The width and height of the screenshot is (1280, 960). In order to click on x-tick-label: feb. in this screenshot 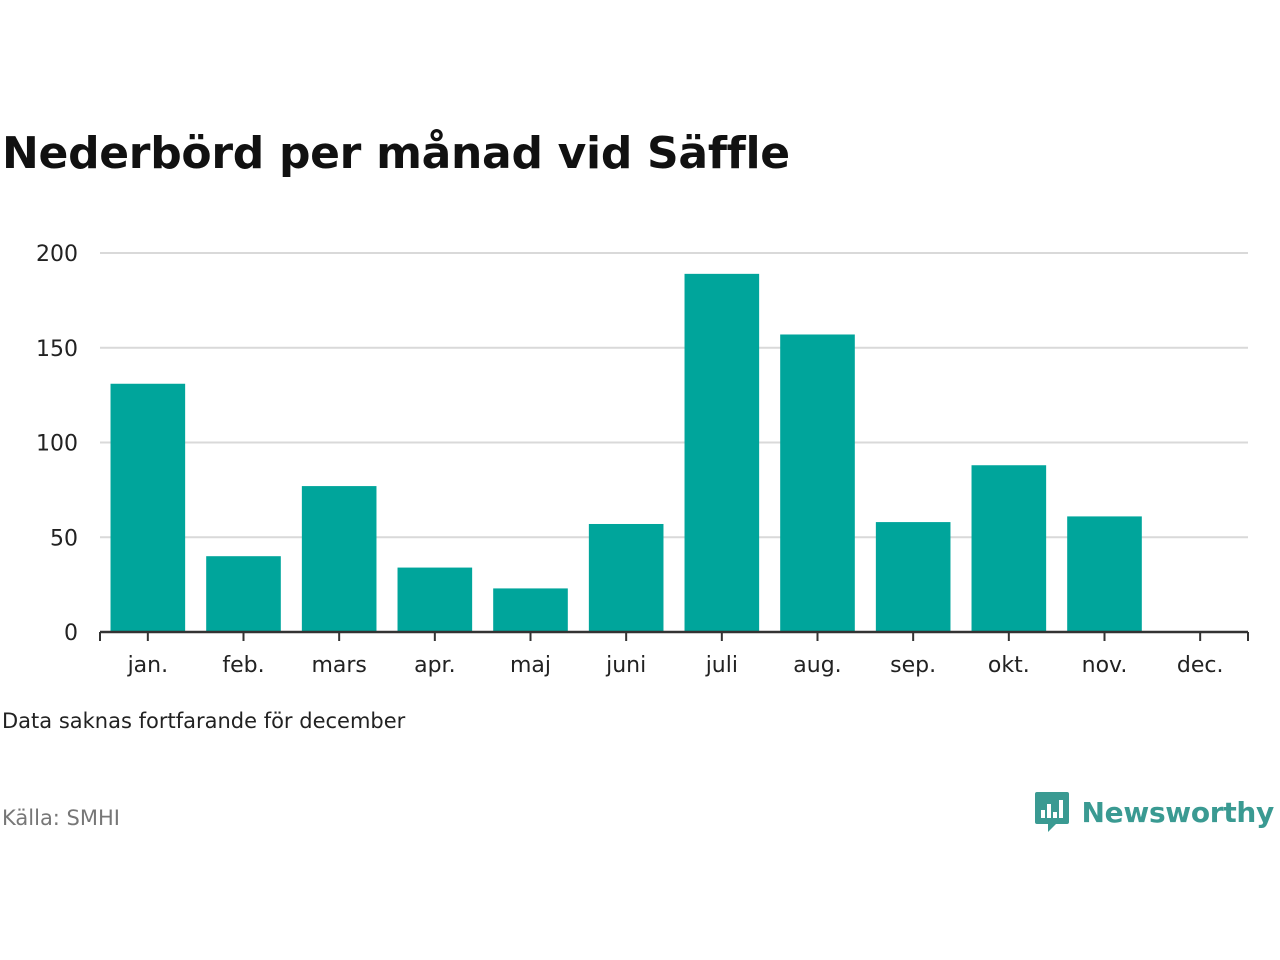, I will do `click(243, 665)`.